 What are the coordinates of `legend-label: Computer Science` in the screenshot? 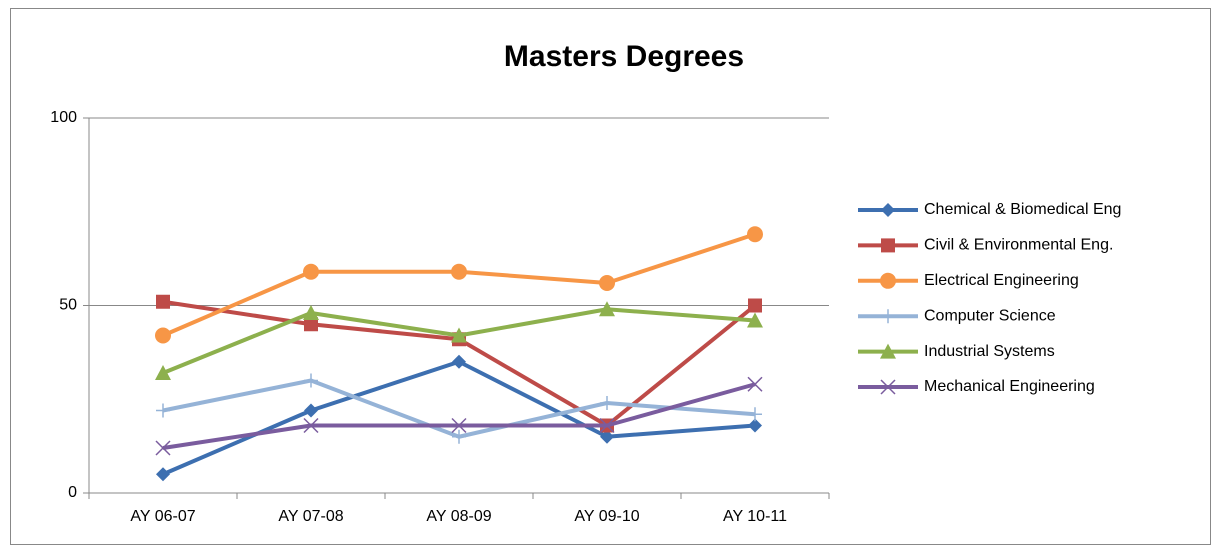 It's located at (990, 315).